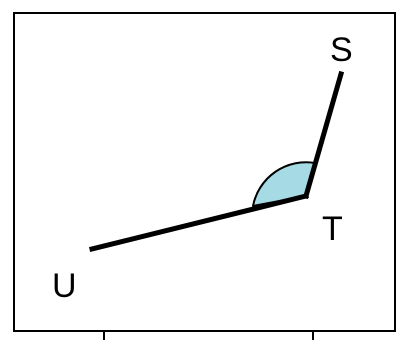  I want to click on point-label-t: T, so click(332, 229).